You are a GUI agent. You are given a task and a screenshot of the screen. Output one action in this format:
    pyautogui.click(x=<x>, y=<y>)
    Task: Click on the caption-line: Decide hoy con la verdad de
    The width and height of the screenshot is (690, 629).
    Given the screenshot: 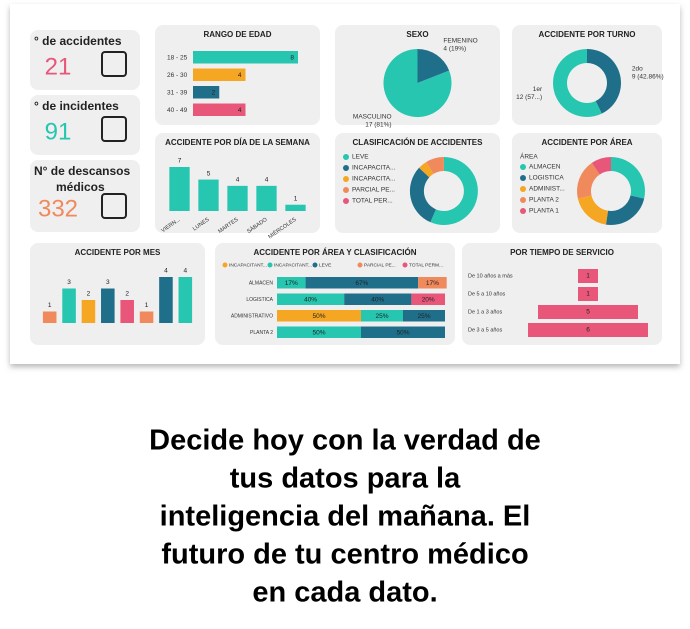 What is the action you would take?
    pyautogui.click(x=345, y=441)
    